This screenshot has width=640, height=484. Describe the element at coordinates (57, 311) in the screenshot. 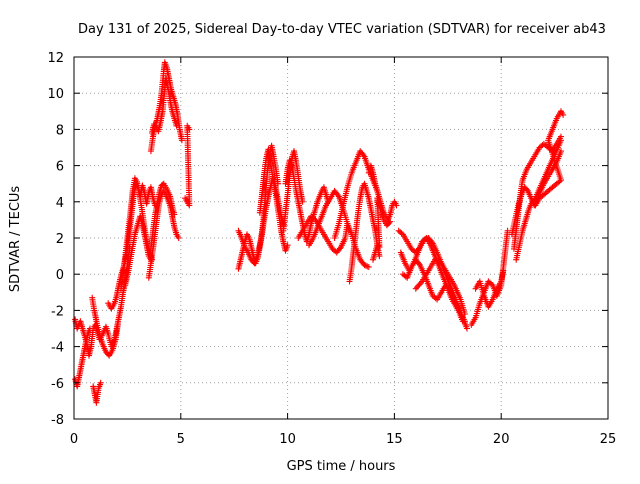

I see `y-tick-label: -2` at that location.